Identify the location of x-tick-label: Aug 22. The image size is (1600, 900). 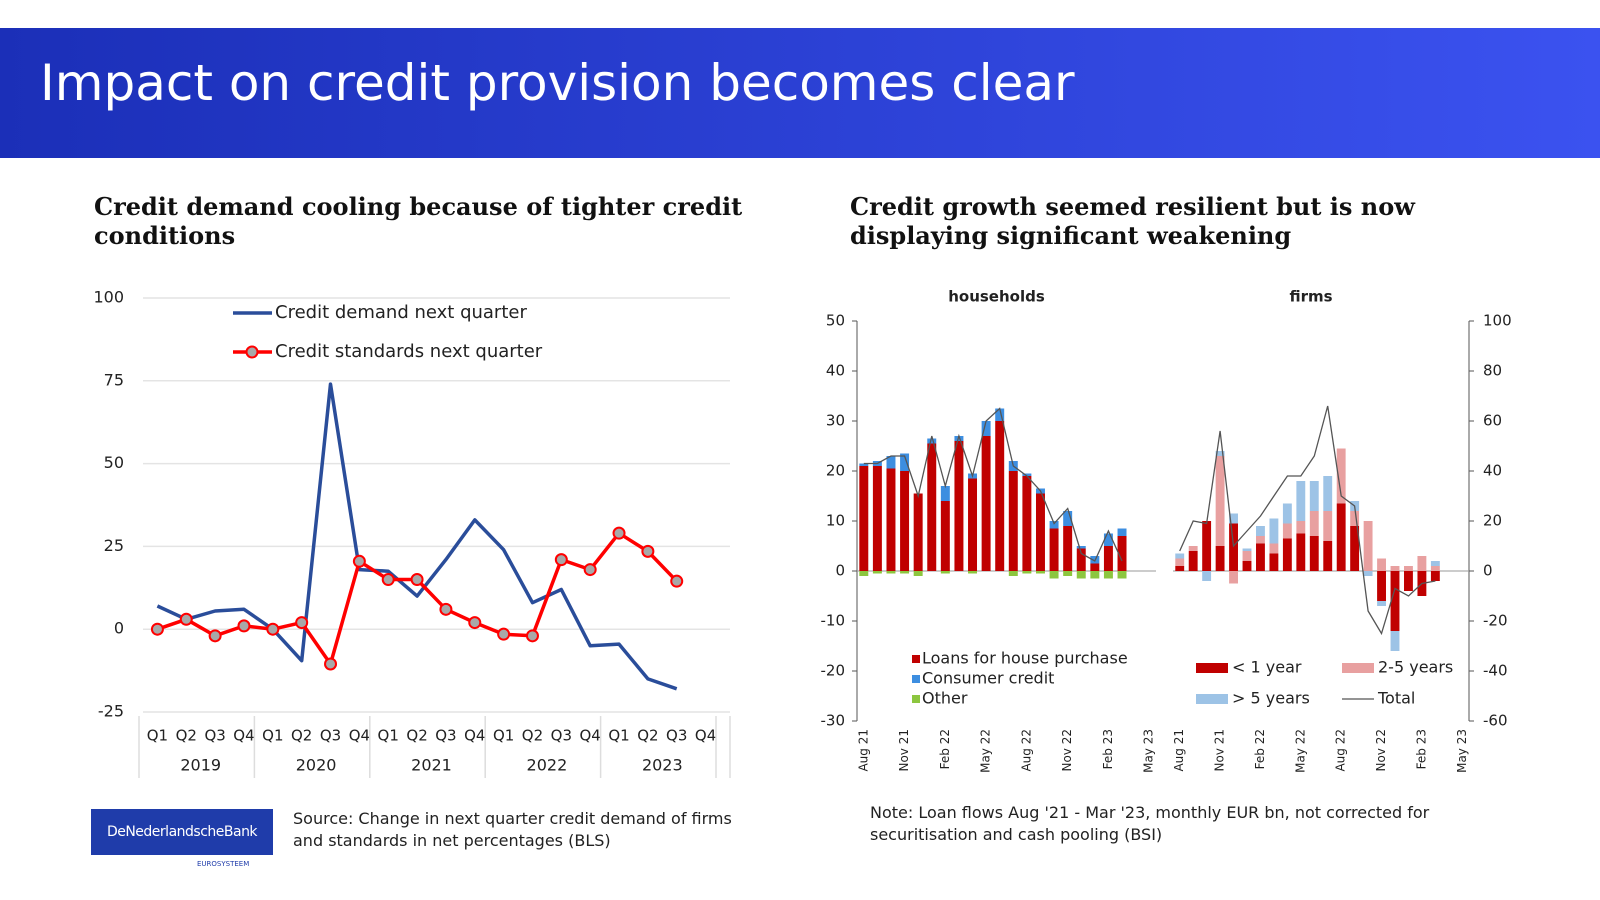
(1026, 750).